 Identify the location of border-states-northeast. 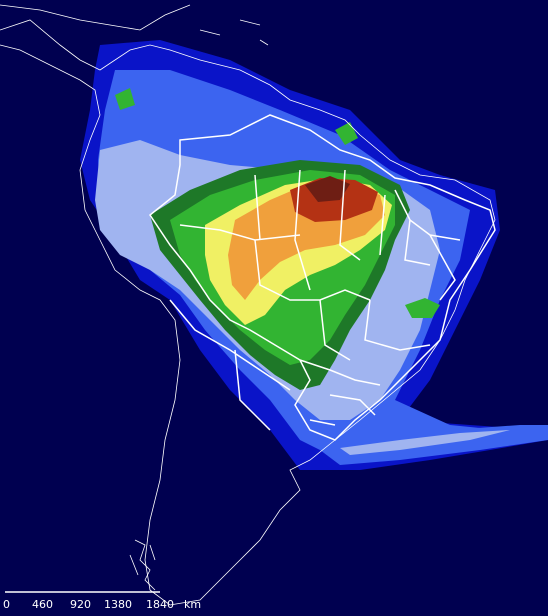
(427, 245).